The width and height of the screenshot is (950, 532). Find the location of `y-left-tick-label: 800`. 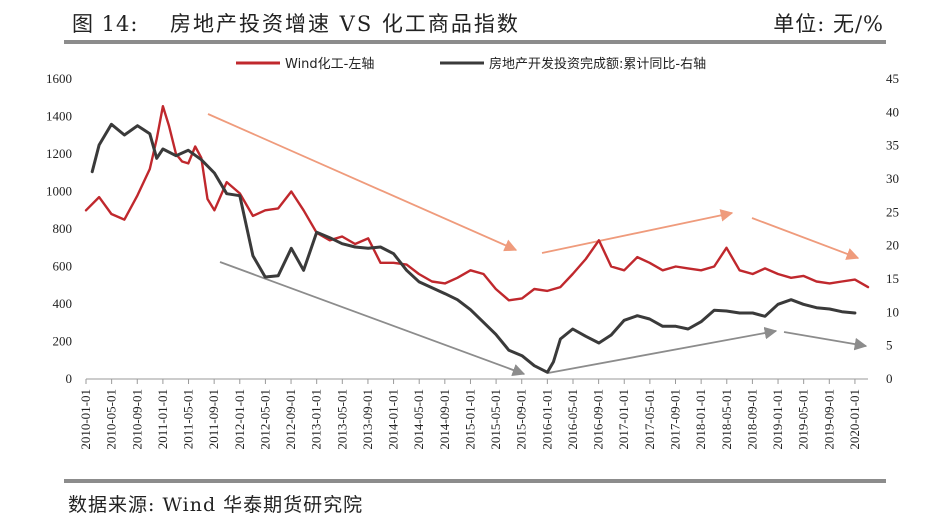

y-left-tick-label: 800 is located at coordinates (63, 228).